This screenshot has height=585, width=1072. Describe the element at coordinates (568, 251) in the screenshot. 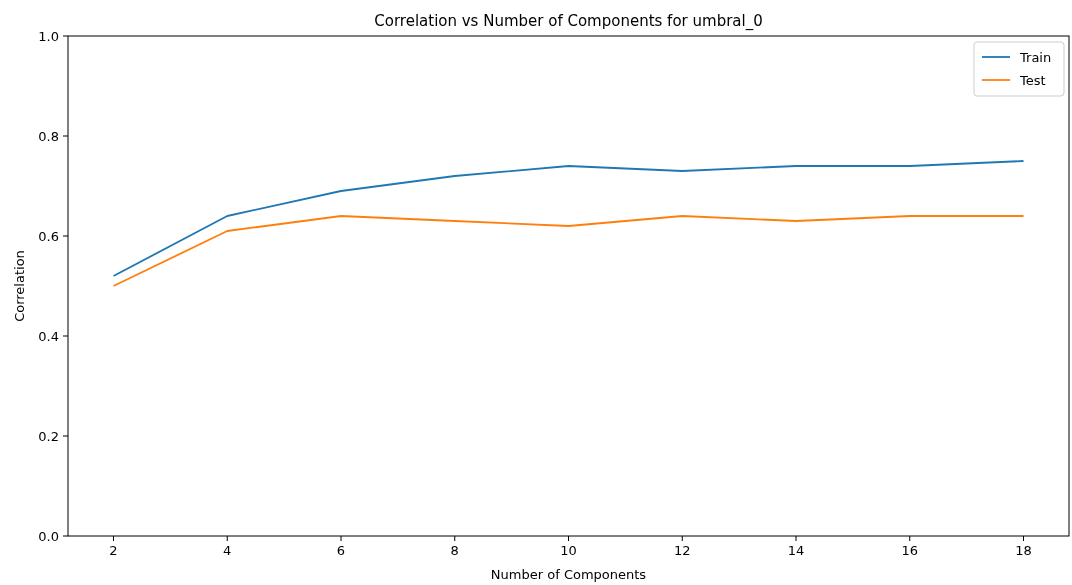

I see `line-series` at that location.